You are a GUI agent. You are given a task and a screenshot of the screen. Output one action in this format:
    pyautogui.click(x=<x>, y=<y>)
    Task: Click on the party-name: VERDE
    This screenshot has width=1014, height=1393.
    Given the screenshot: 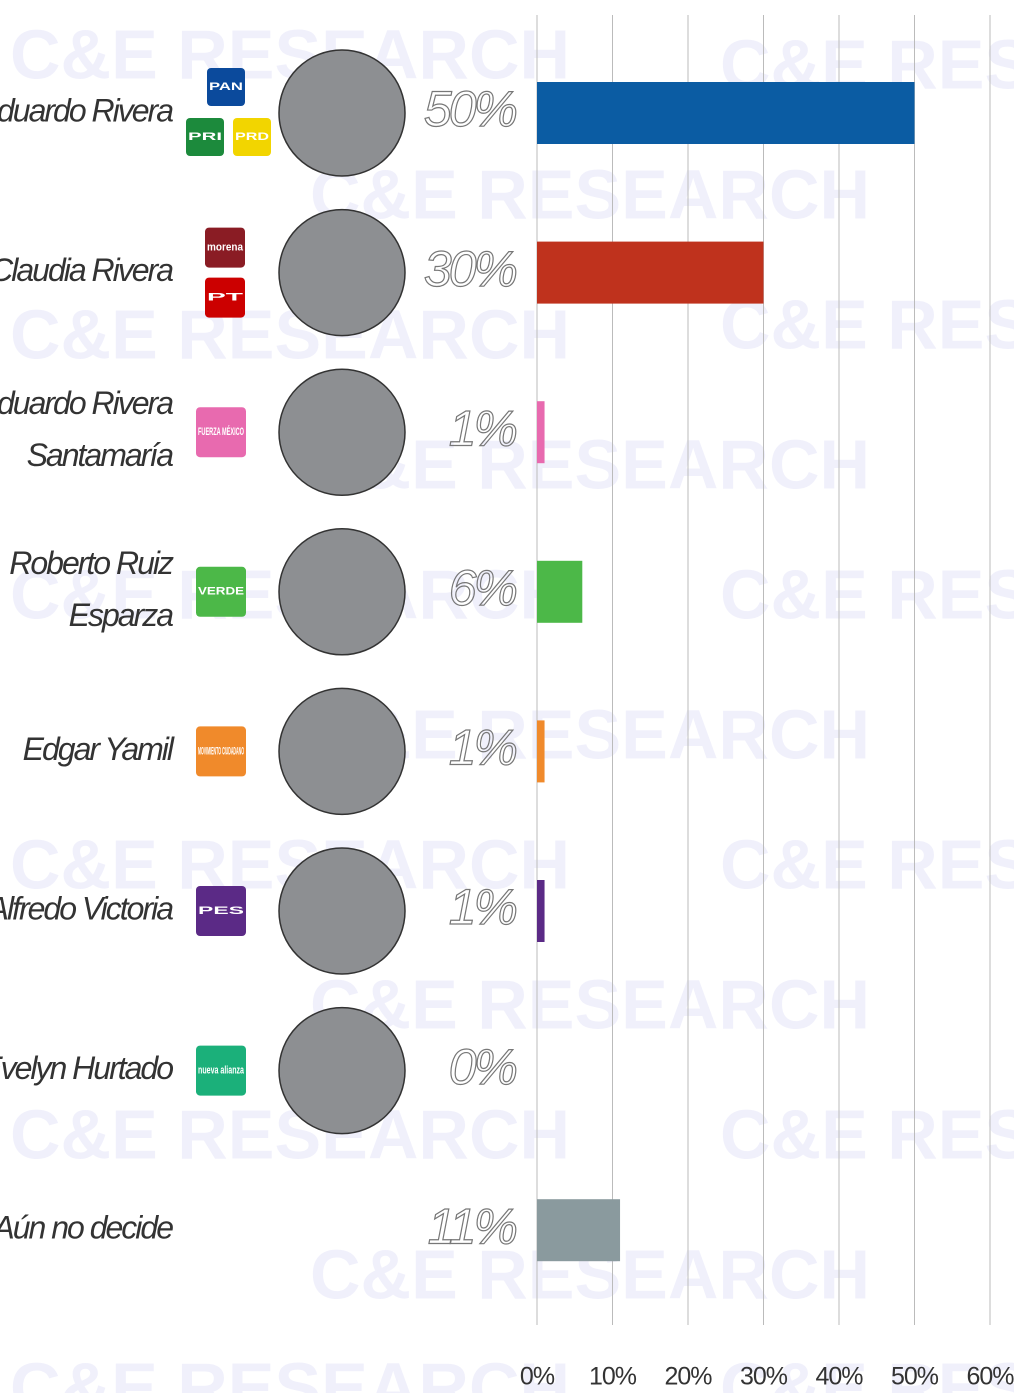 What is the action you would take?
    pyautogui.click(x=221, y=592)
    